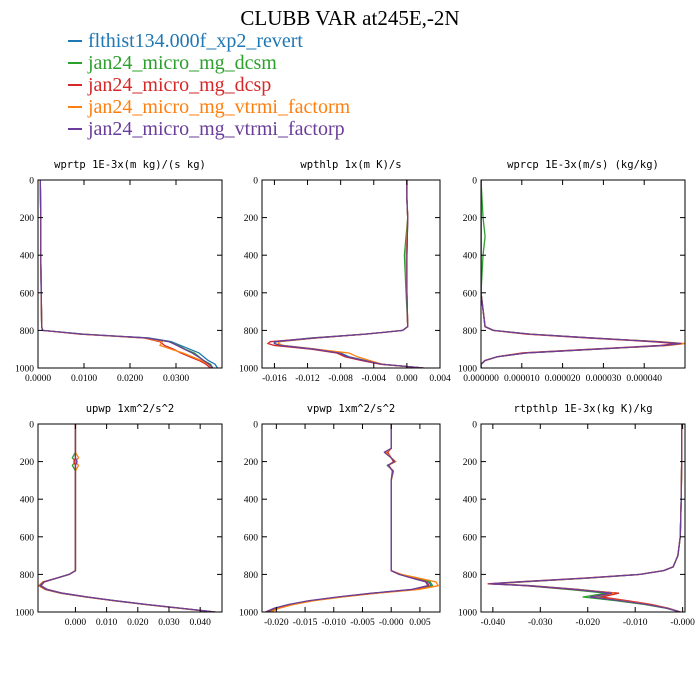 Image resolution: width=700 pixels, height=700 pixels. I want to click on legend-label: jan24_micro_mg_dcsp, so click(180, 85).